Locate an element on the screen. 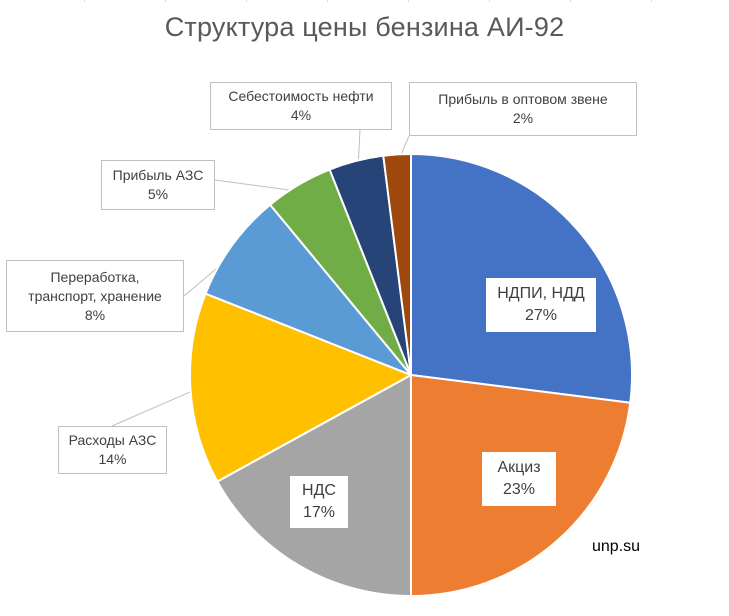 The width and height of the screenshot is (729, 616). label-sebestoimost-name: Себестоимость нефти is located at coordinates (301, 96).